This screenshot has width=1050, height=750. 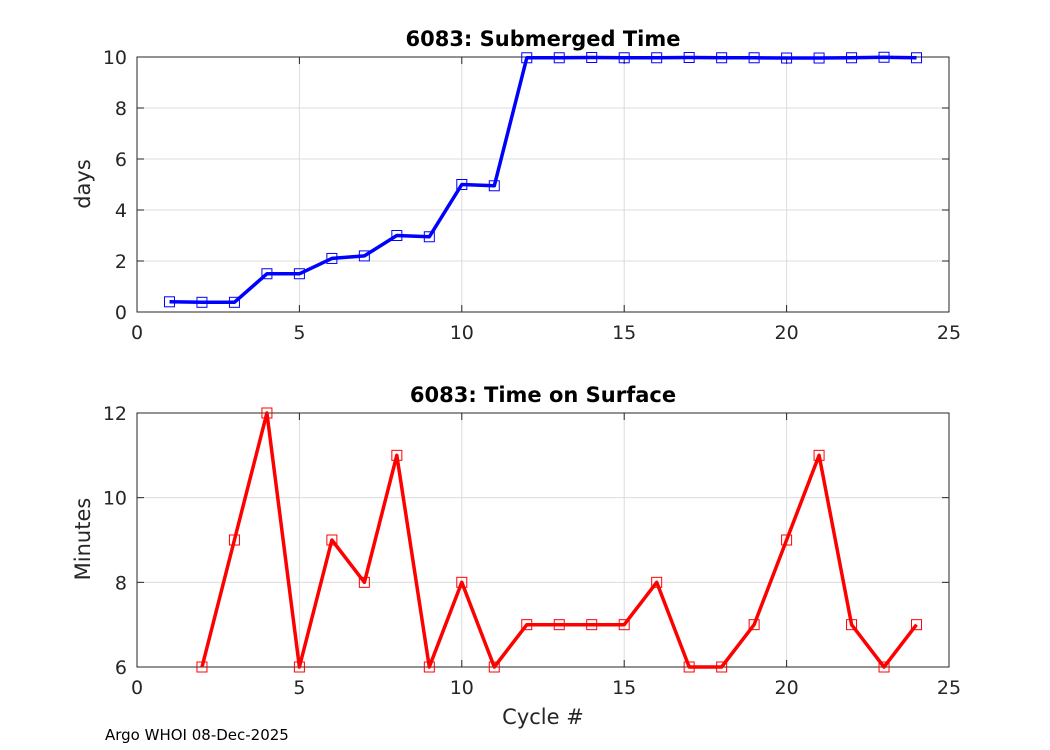 What do you see at coordinates (543, 717) in the screenshot?
I see `x-axis-label: Cycle #` at bounding box center [543, 717].